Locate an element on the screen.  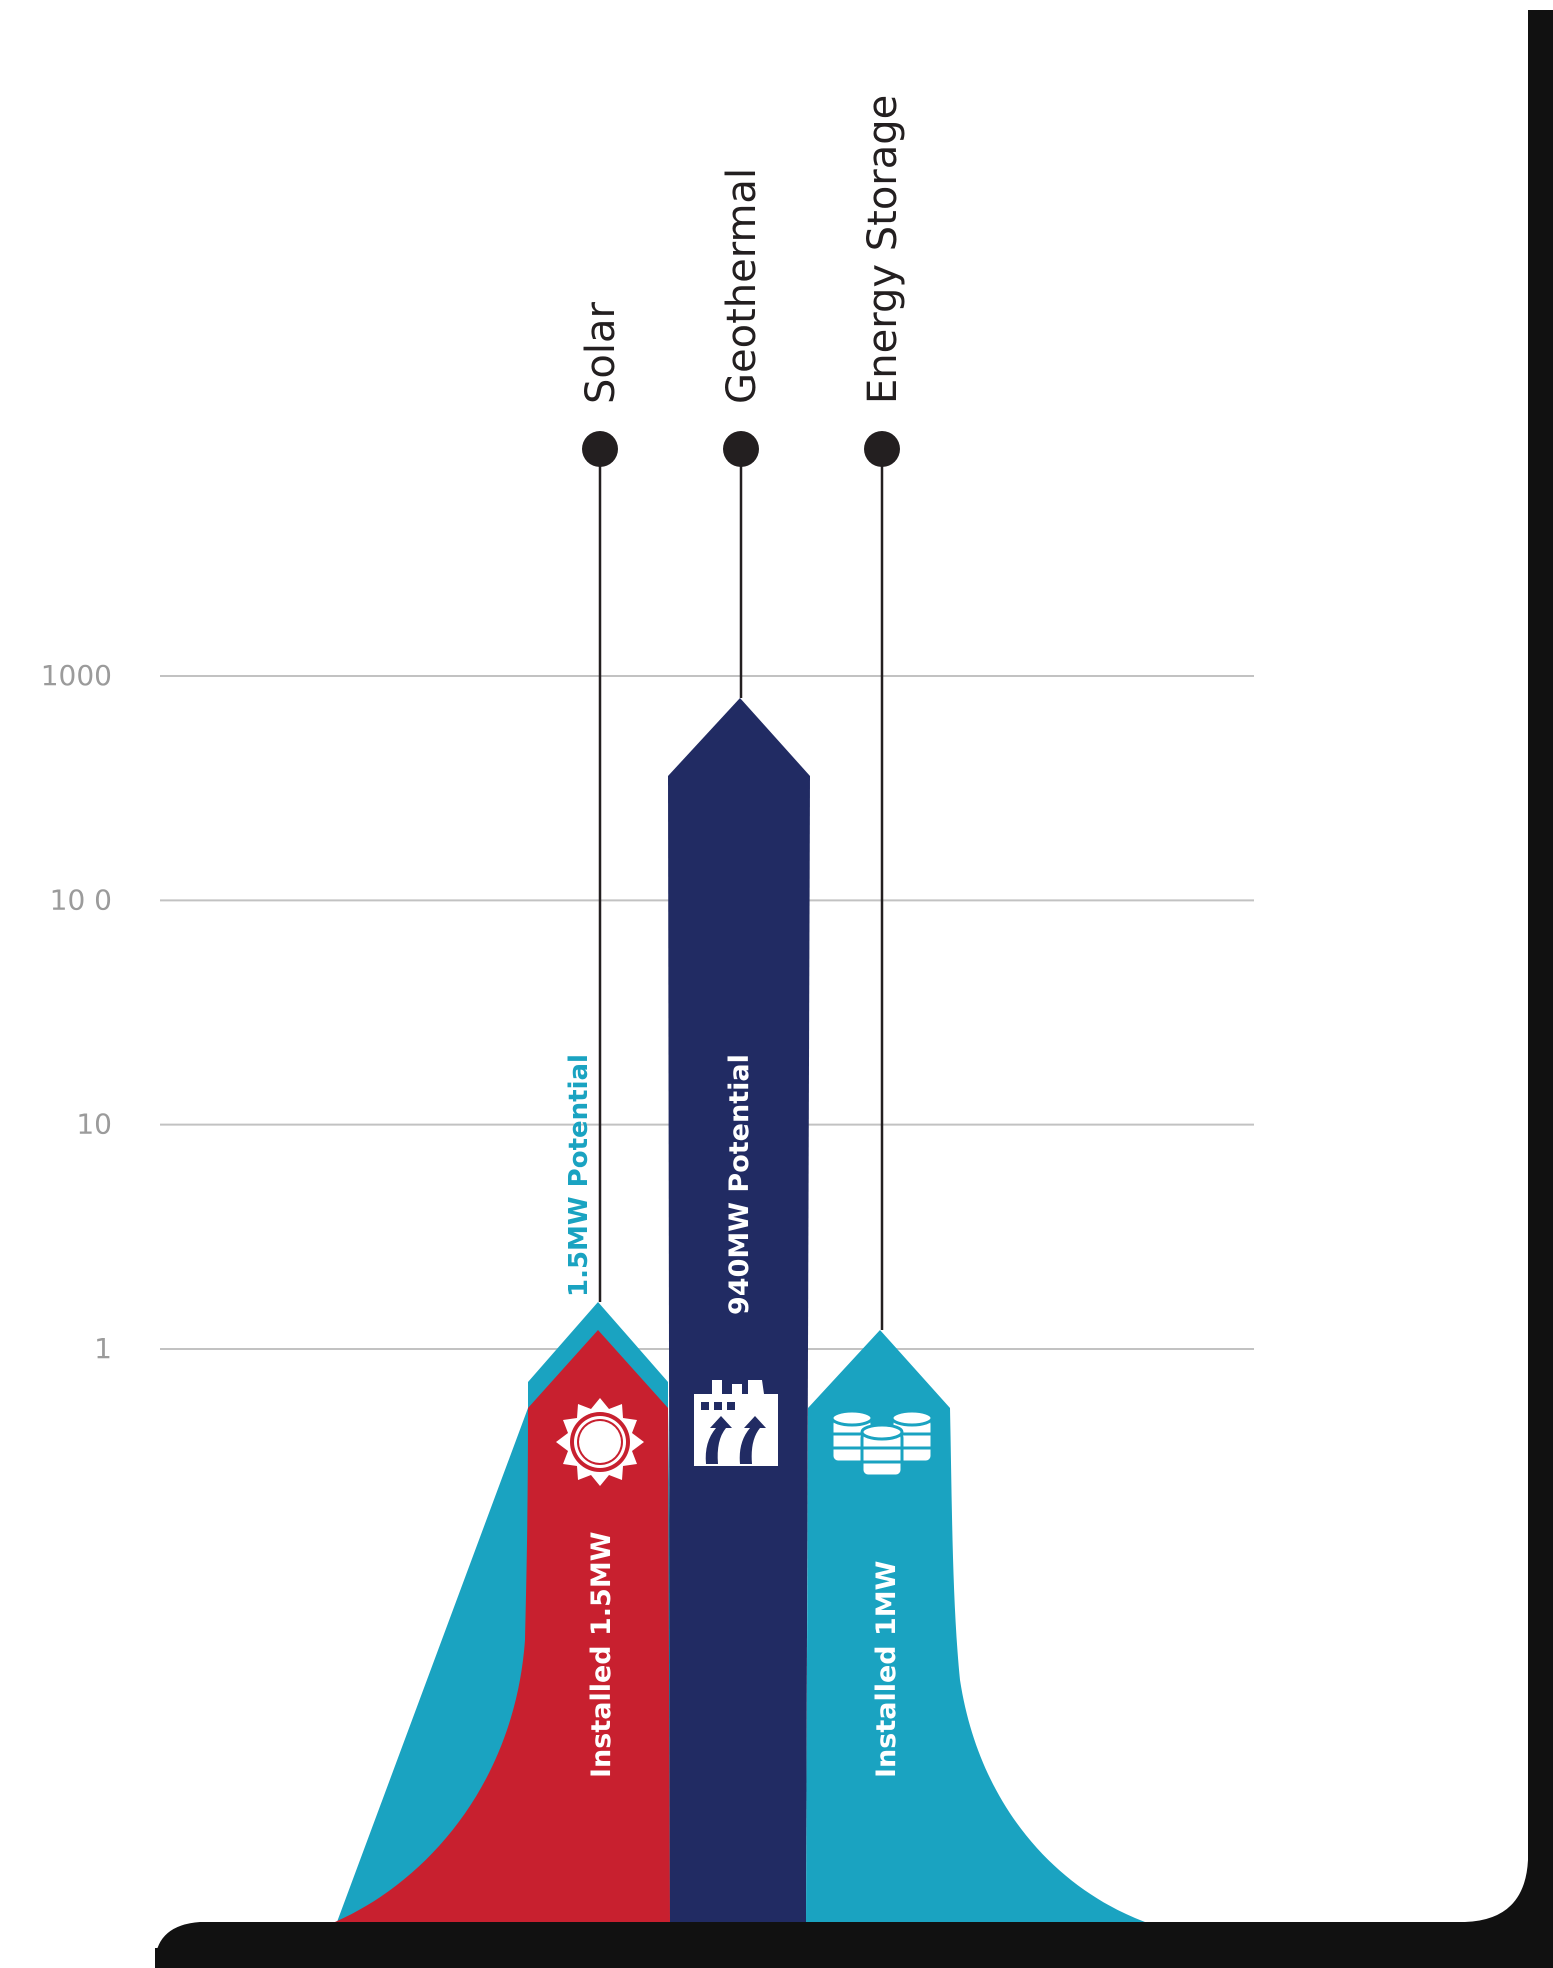
y-tick-label: 10 is located at coordinates (94, 1124).